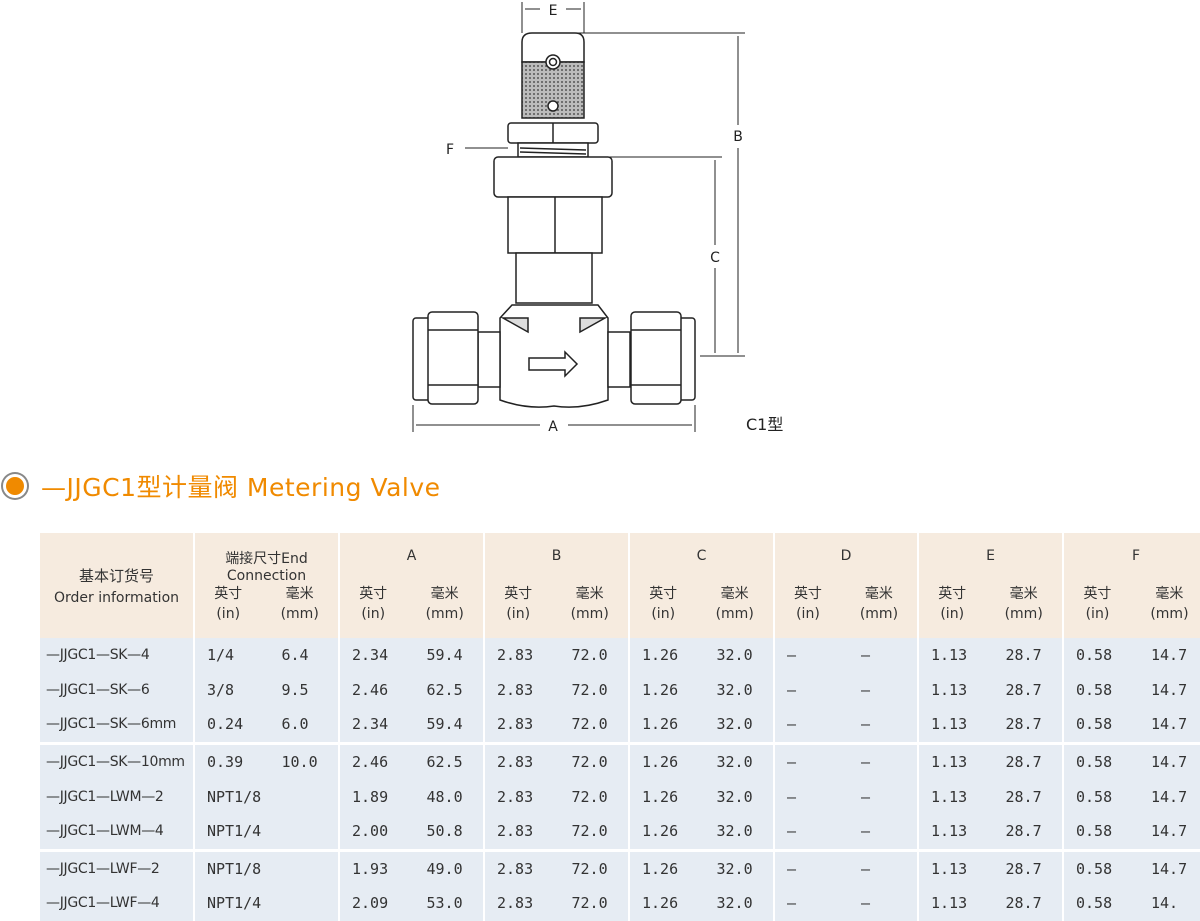 The height and width of the screenshot is (921, 1200). What do you see at coordinates (116, 831) in the screenshot?
I see `order-code: —JJGC1—LWM—4` at bounding box center [116, 831].